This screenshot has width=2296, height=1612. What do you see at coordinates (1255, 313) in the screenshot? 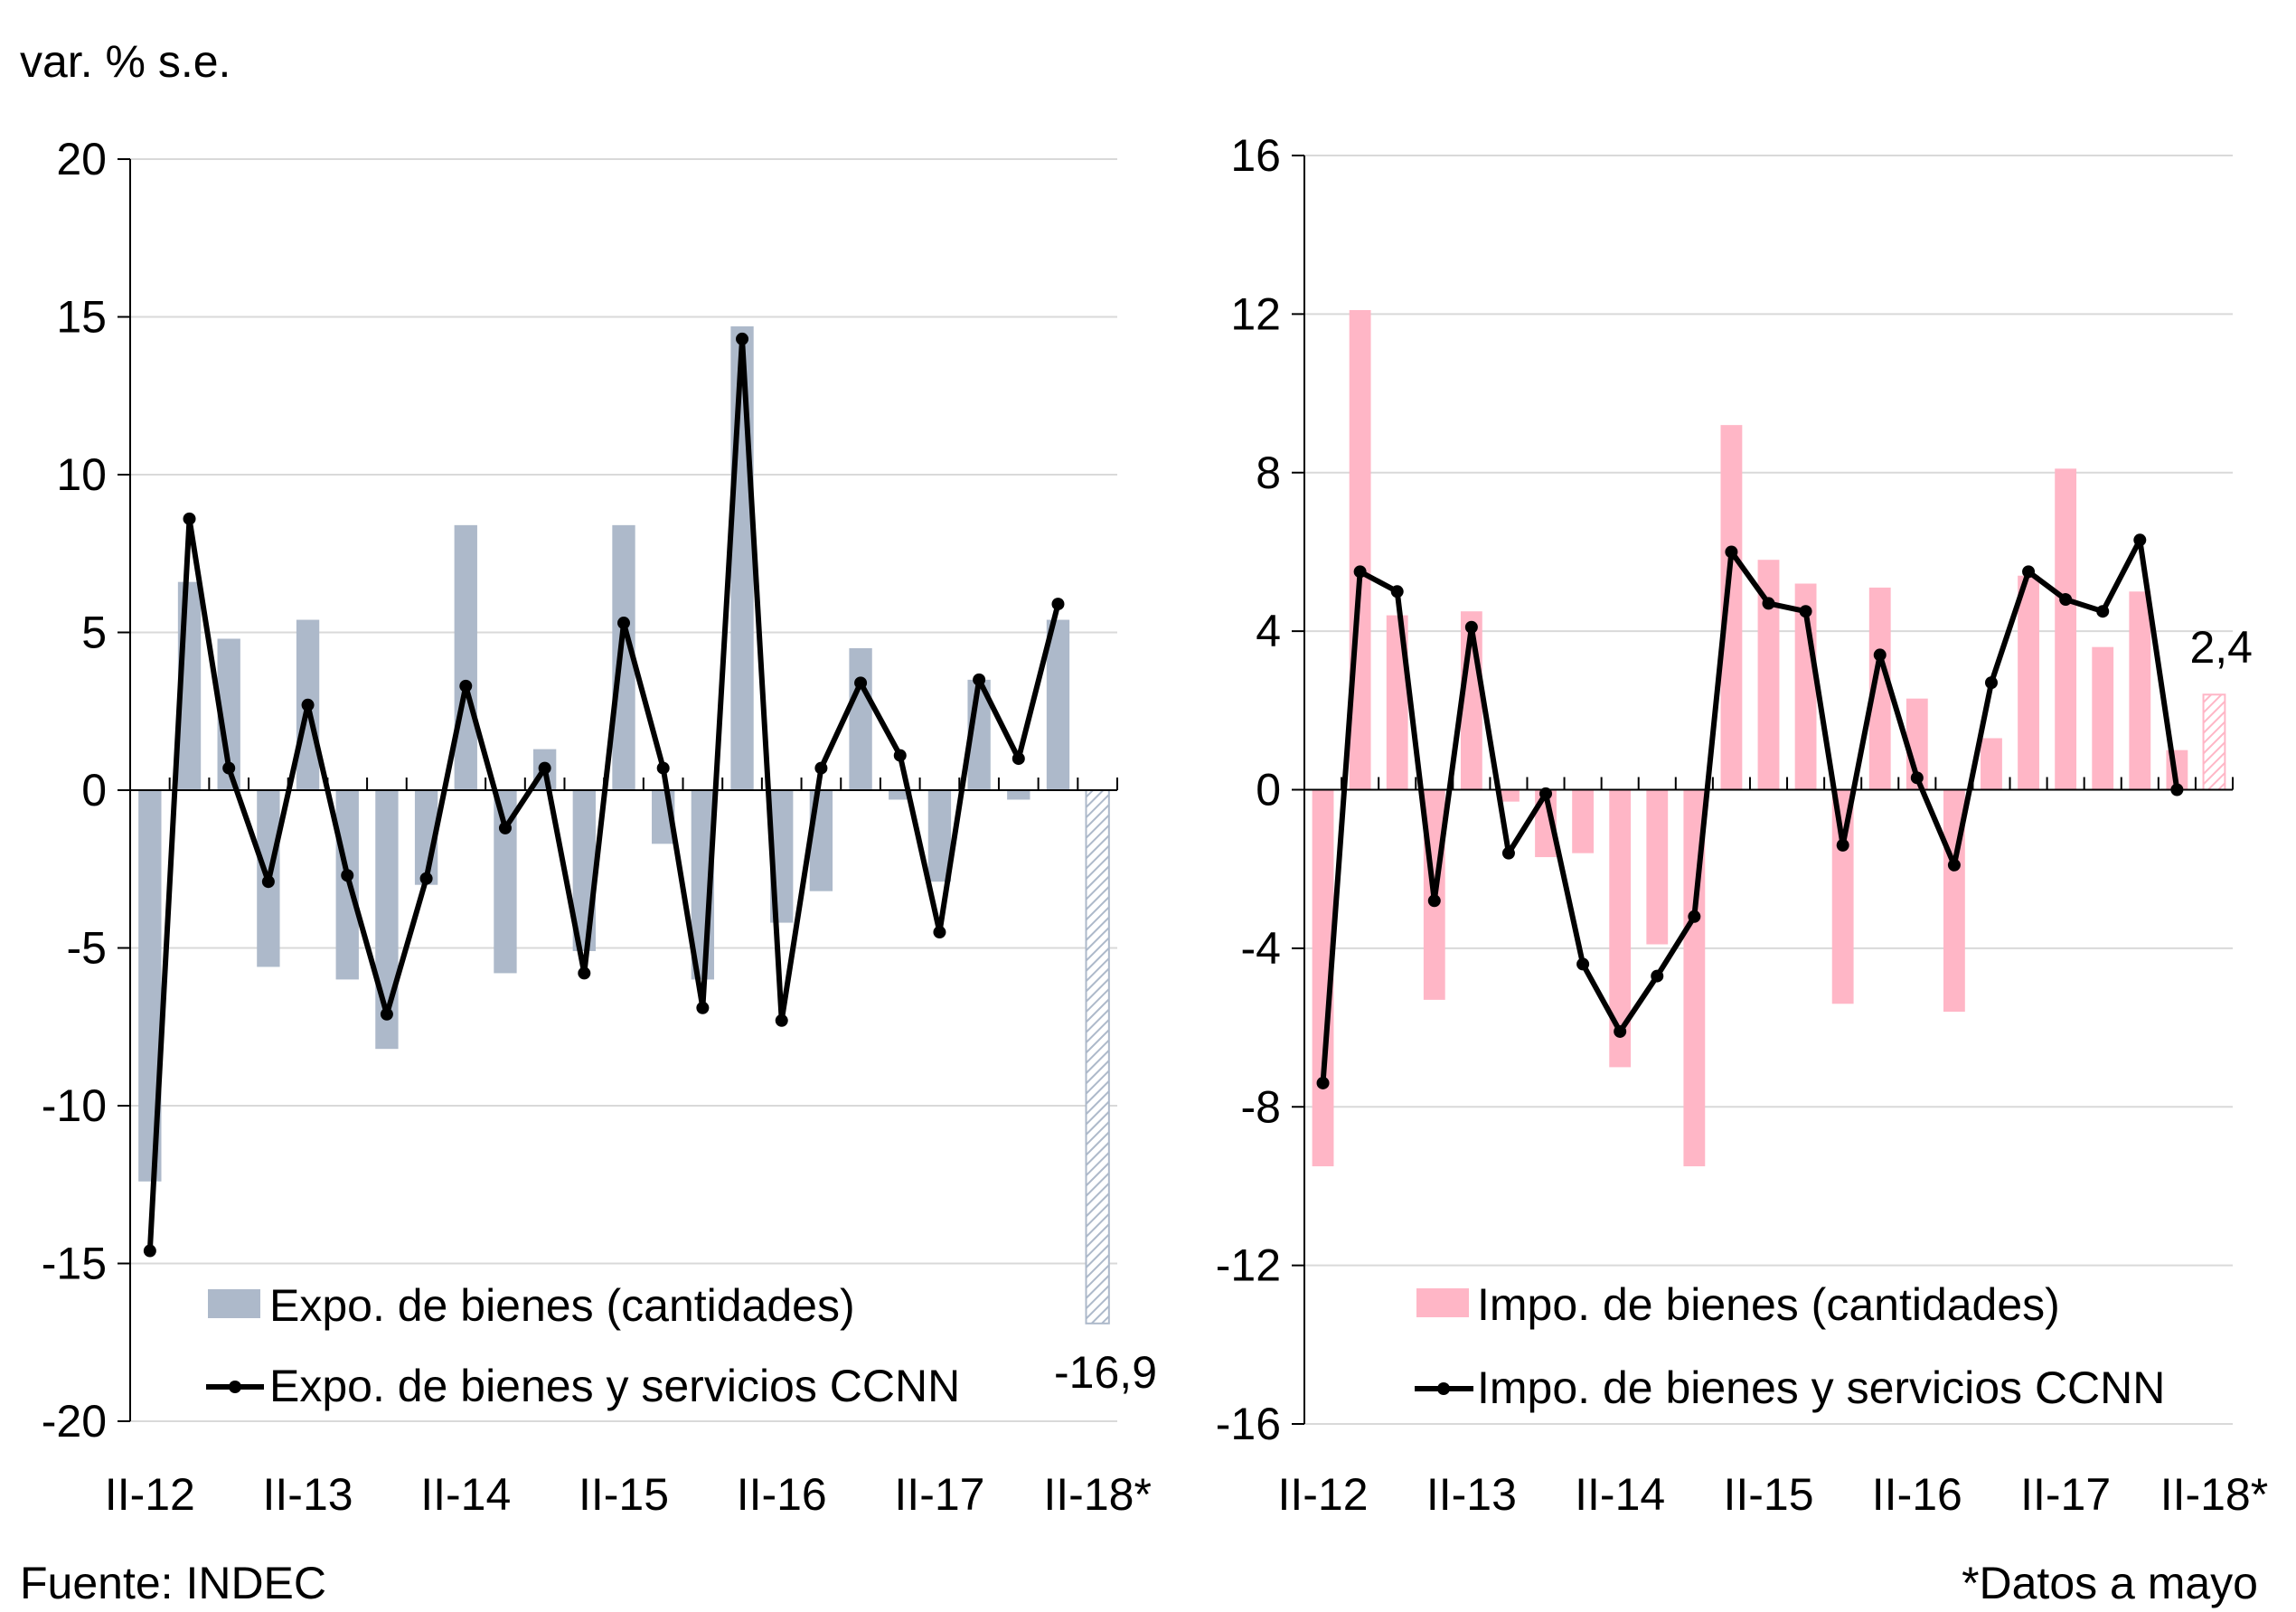
I see `imports-ytick-label: 12` at bounding box center [1255, 313].